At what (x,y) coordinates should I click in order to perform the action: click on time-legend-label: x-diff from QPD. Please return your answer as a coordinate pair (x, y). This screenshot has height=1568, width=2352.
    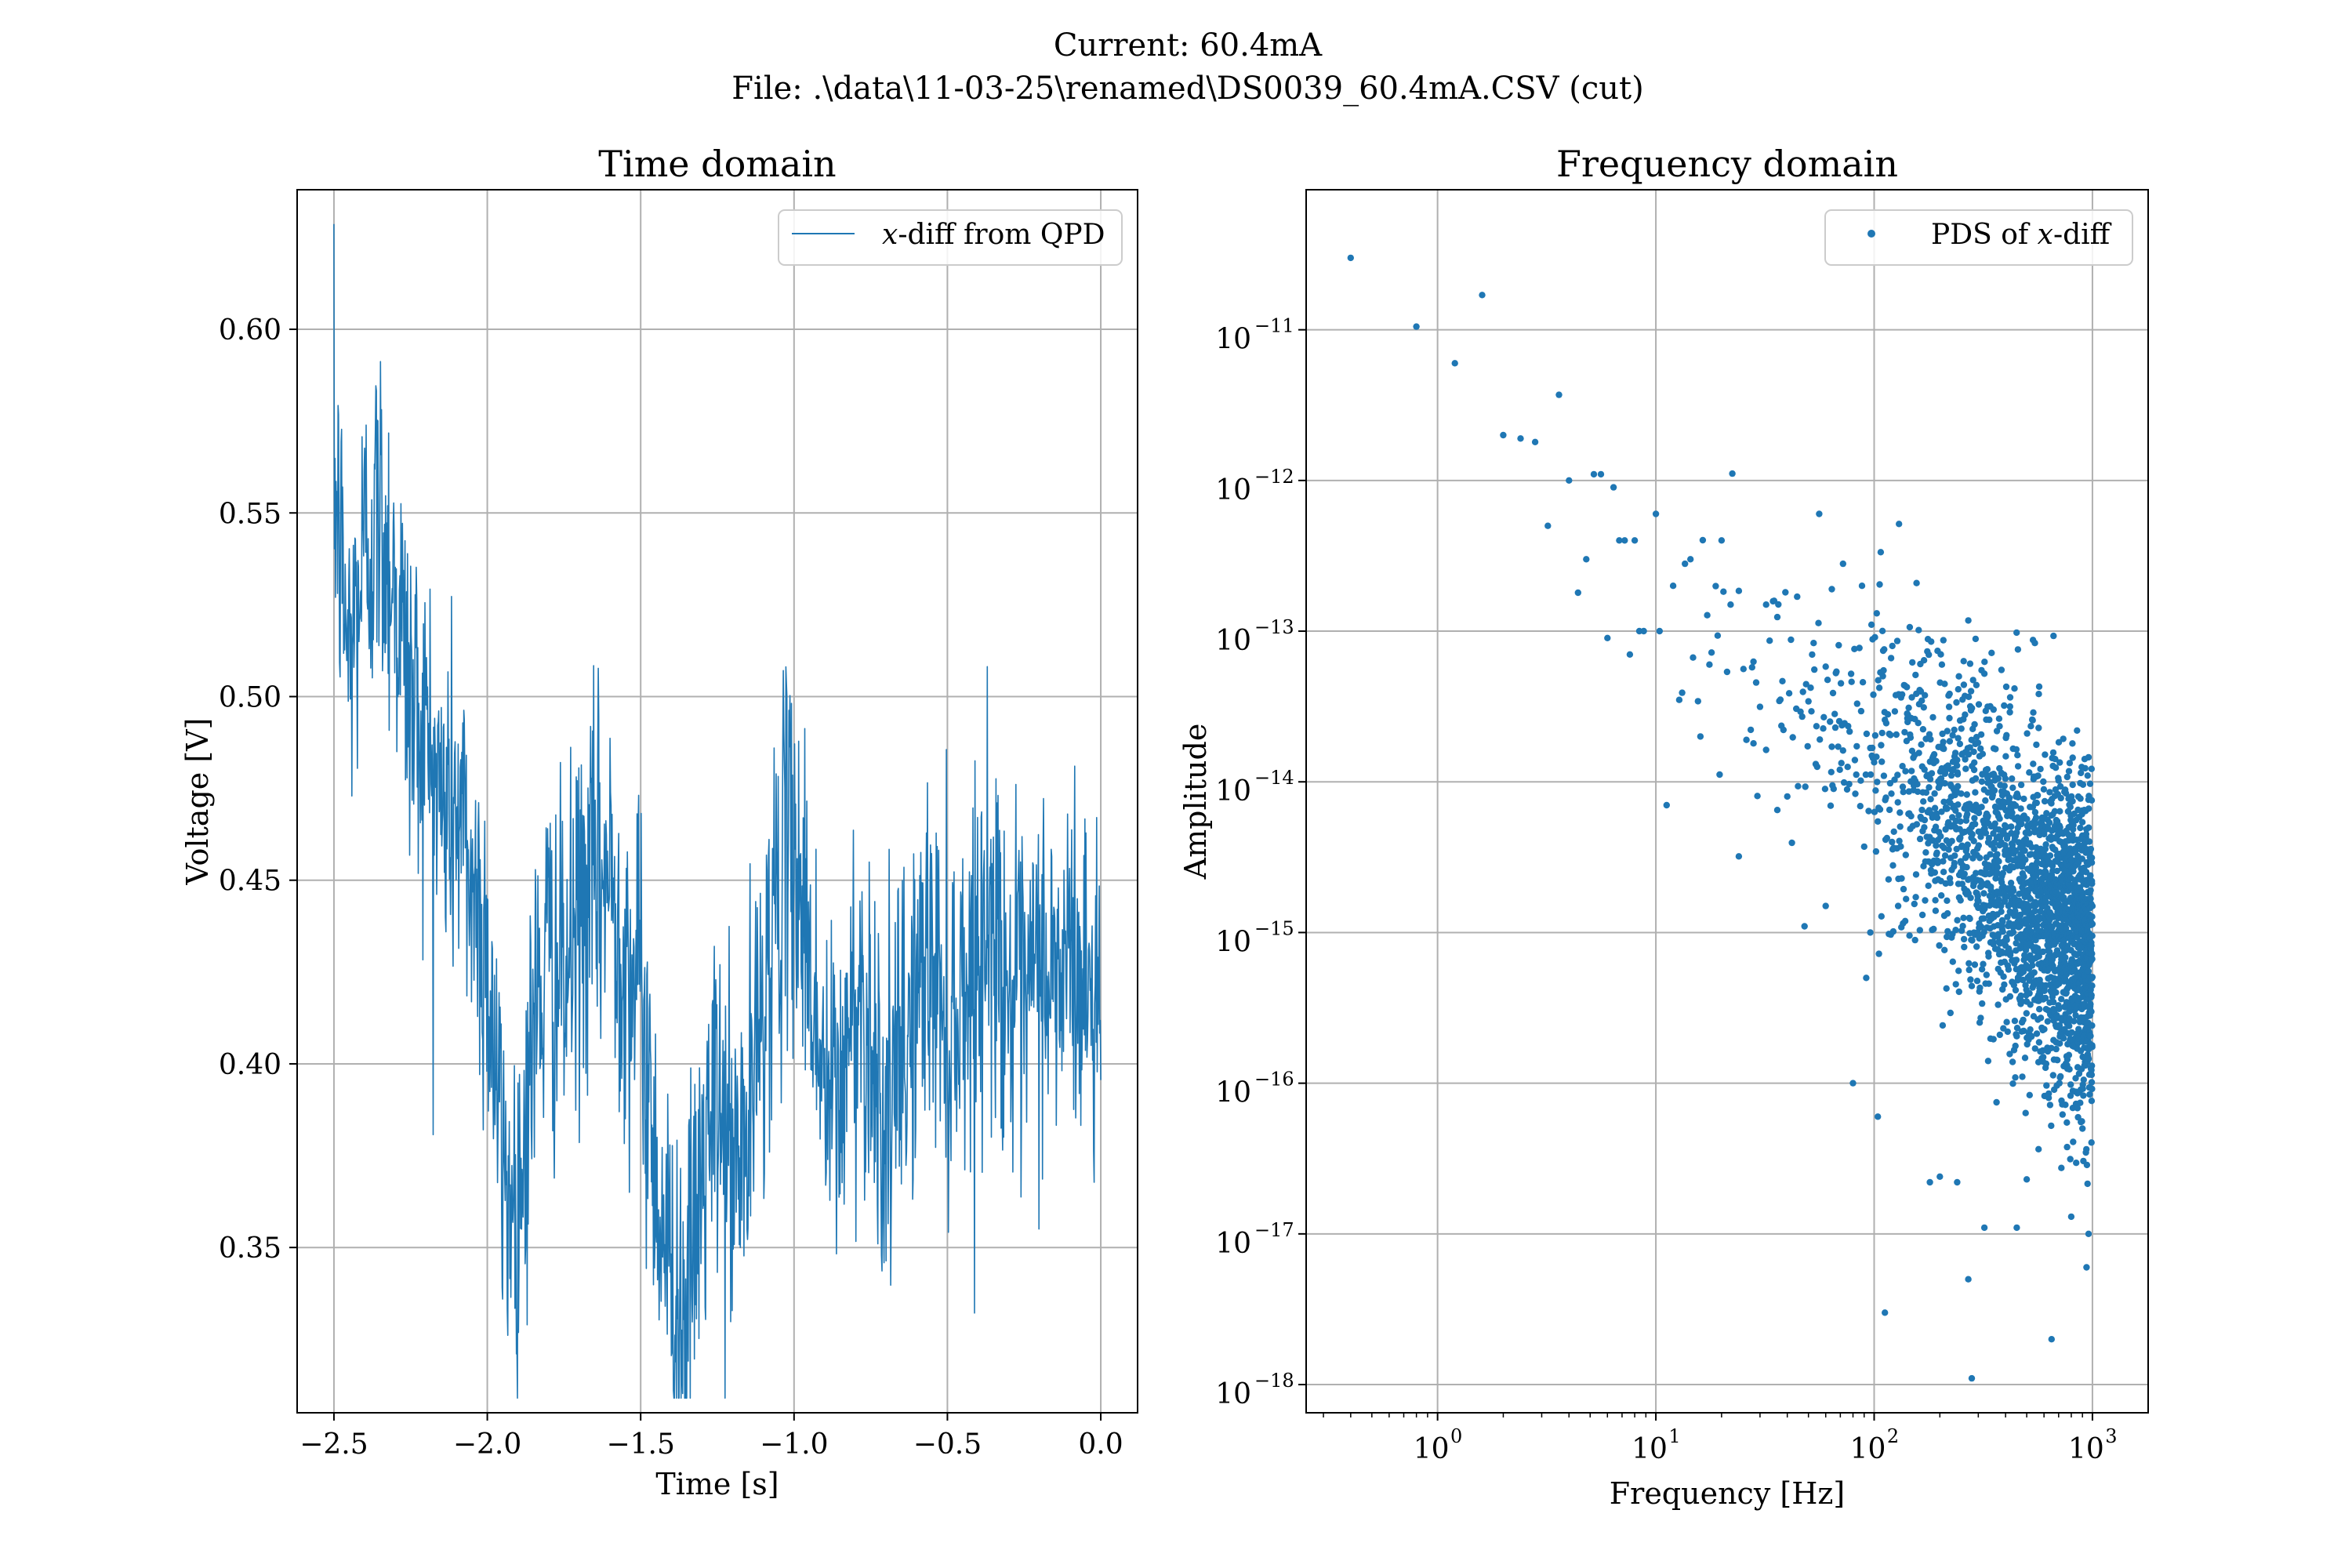
    Looking at the image, I should click on (993, 235).